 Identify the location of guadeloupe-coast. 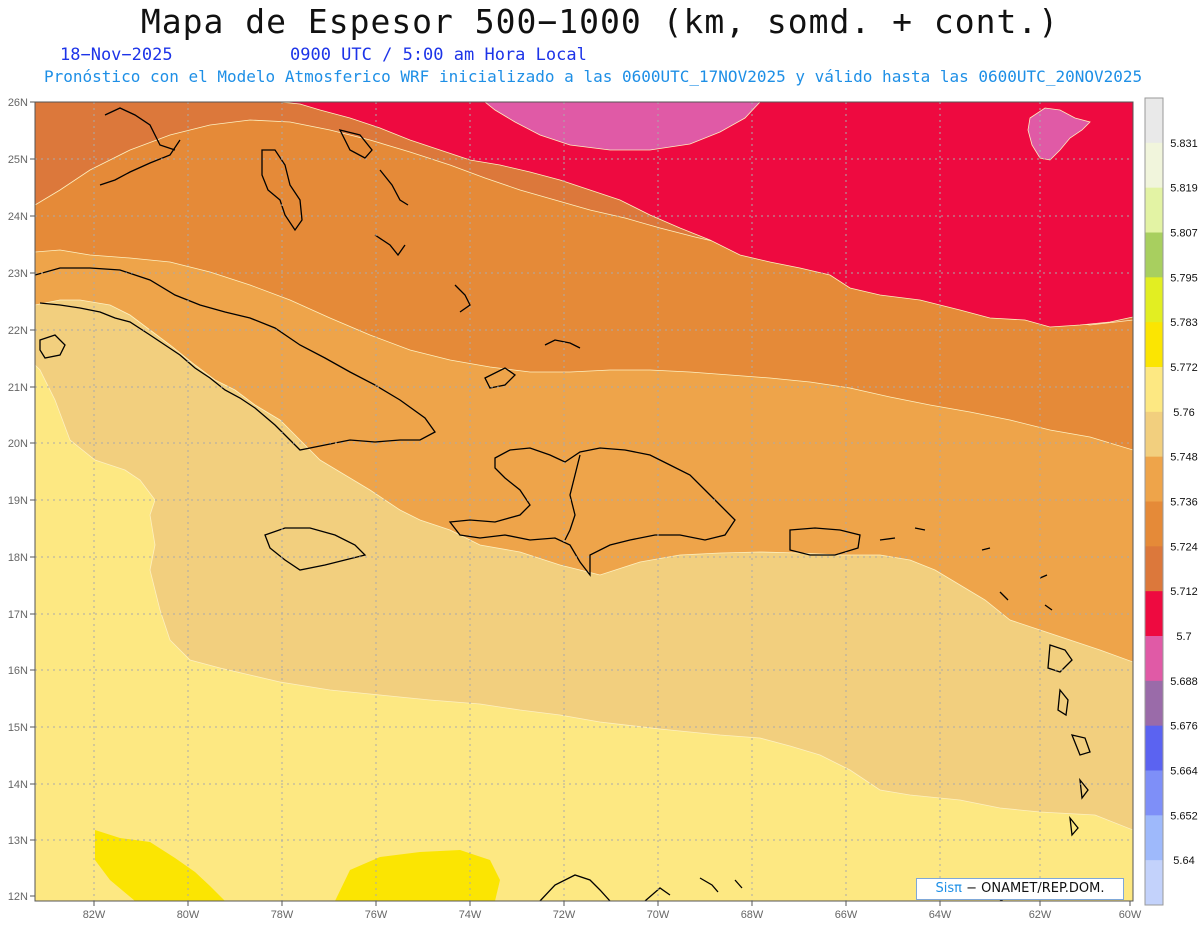
(1060, 658).